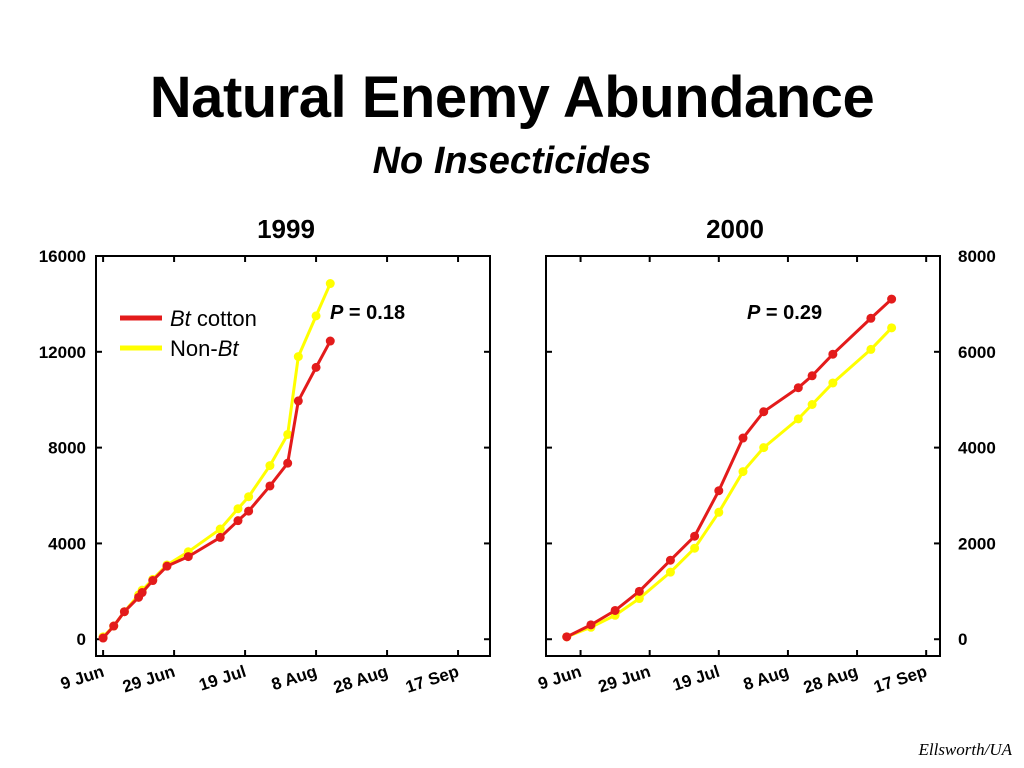  I want to click on y-tick-label: 16000, so click(62, 256).